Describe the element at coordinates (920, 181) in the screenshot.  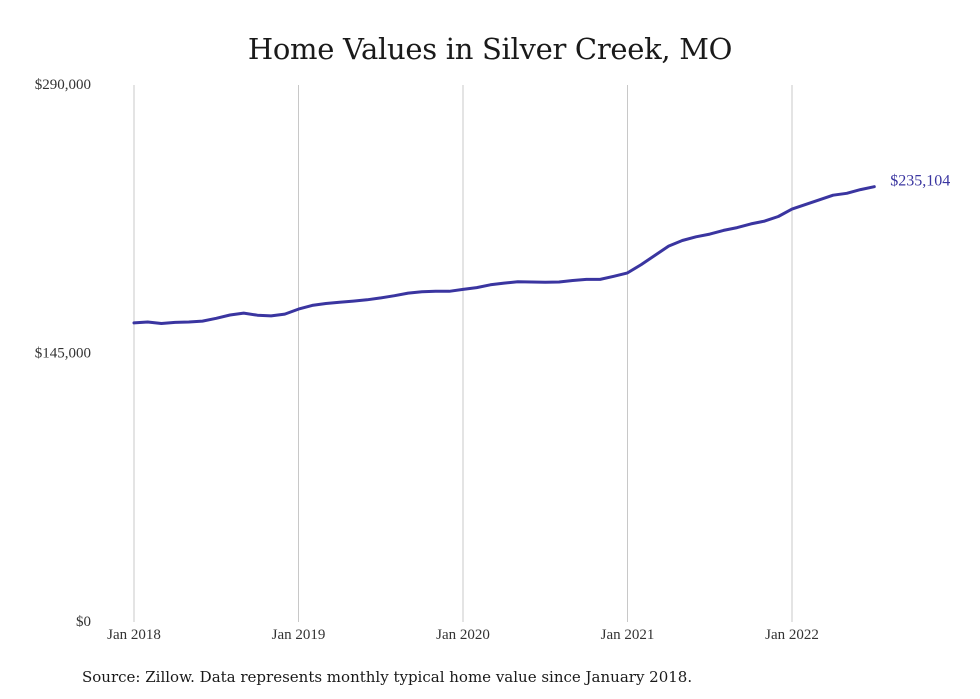
I see `end-value-label: $235,104` at that location.